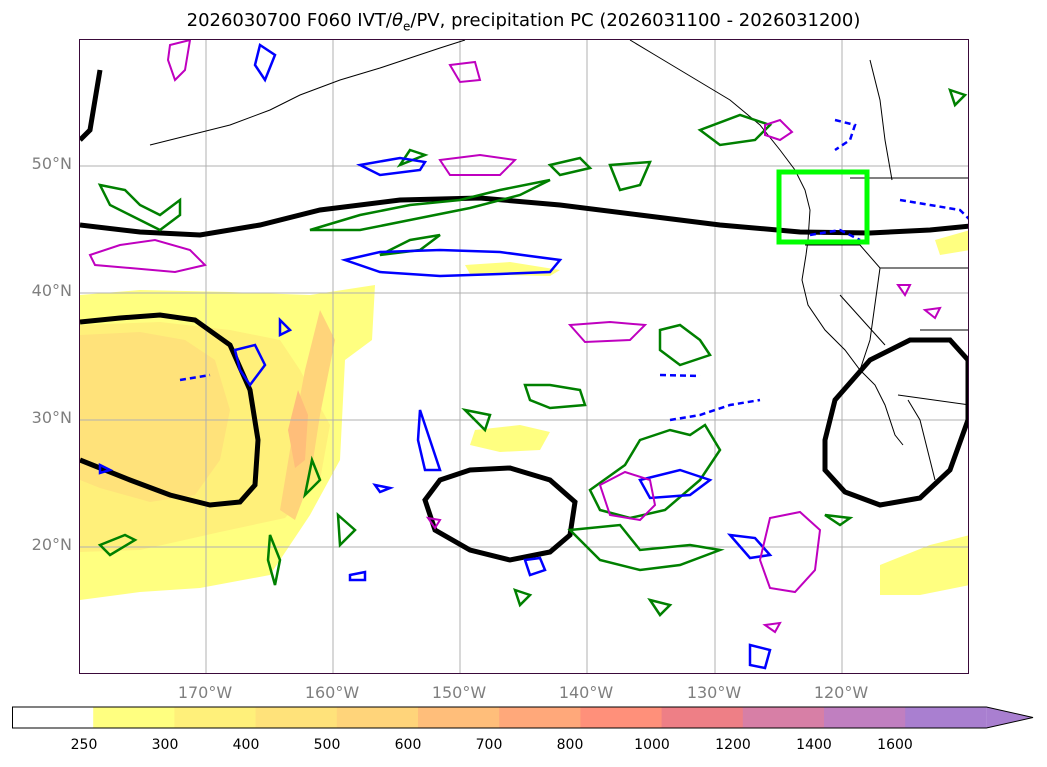 The height and width of the screenshot is (767, 1047). I want to click on target-region-box, so click(823, 207).